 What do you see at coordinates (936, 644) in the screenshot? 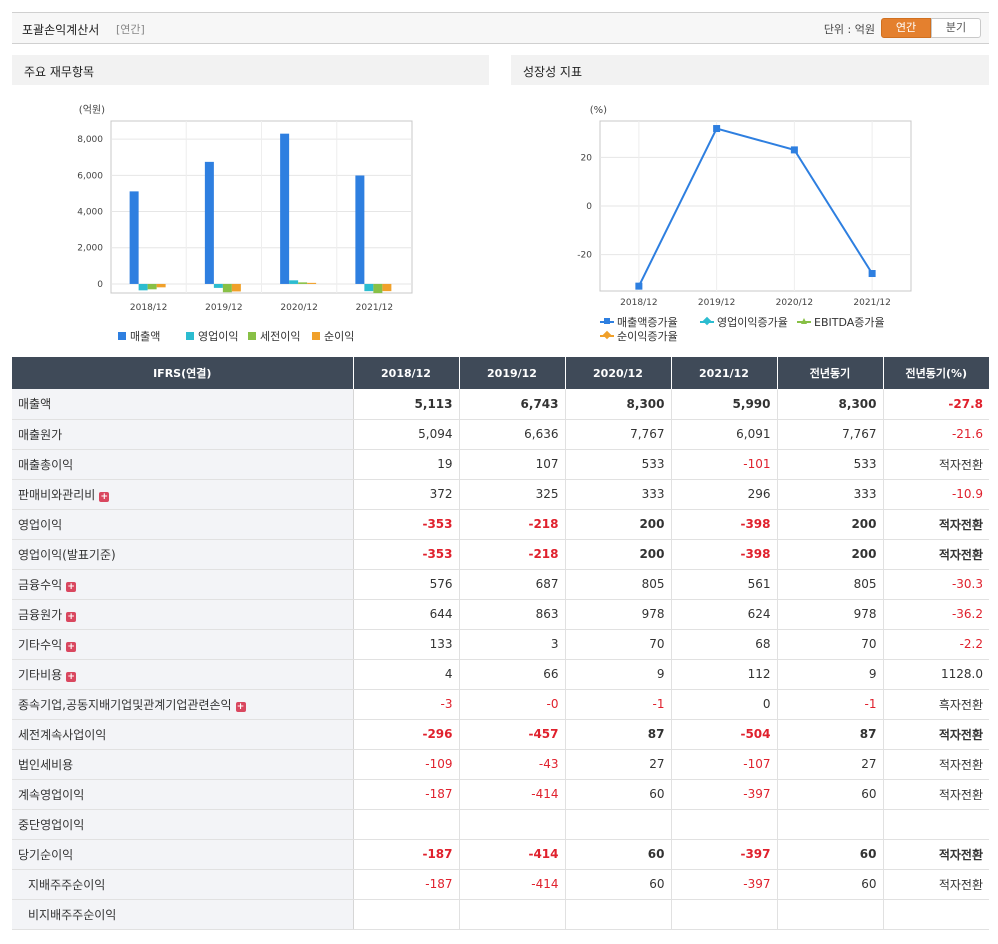
I see `value-cell: -2.2` at bounding box center [936, 644].